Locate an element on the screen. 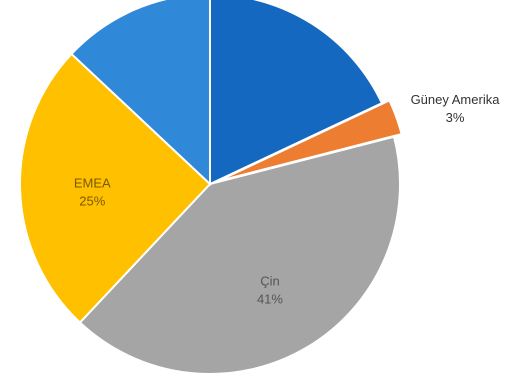 The image size is (515, 380). slice-category-label: Çin is located at coordinates (270, 280).